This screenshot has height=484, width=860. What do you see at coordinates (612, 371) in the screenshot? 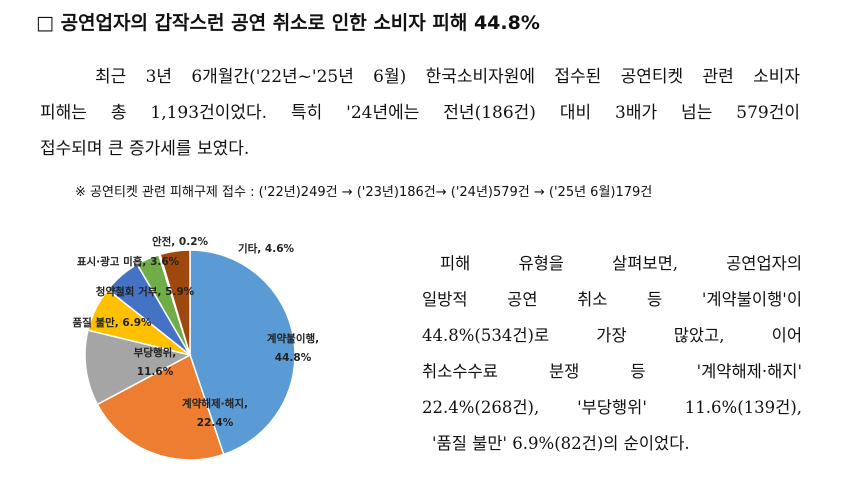
I see `side-line: 취소수수료 분쟁 등 '계약해제·해지'` at bounding box center [612, 371].